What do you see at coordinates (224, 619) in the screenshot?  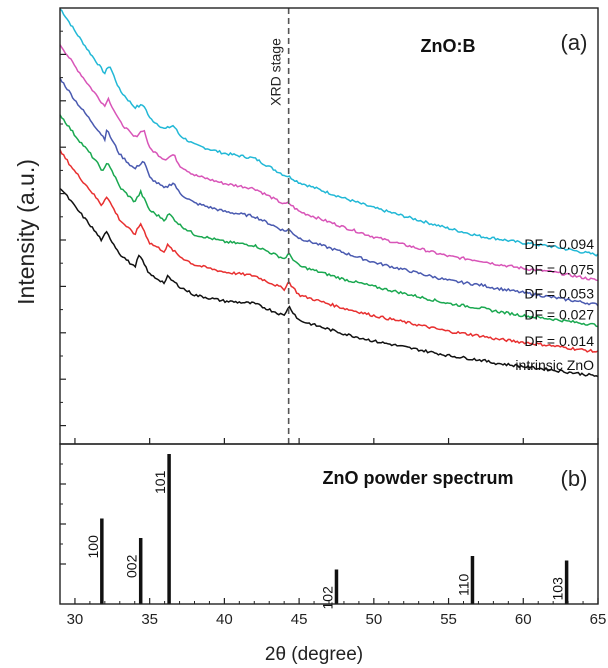 I see `x-tick-label-40: 40` at bounding box center [224, 619].